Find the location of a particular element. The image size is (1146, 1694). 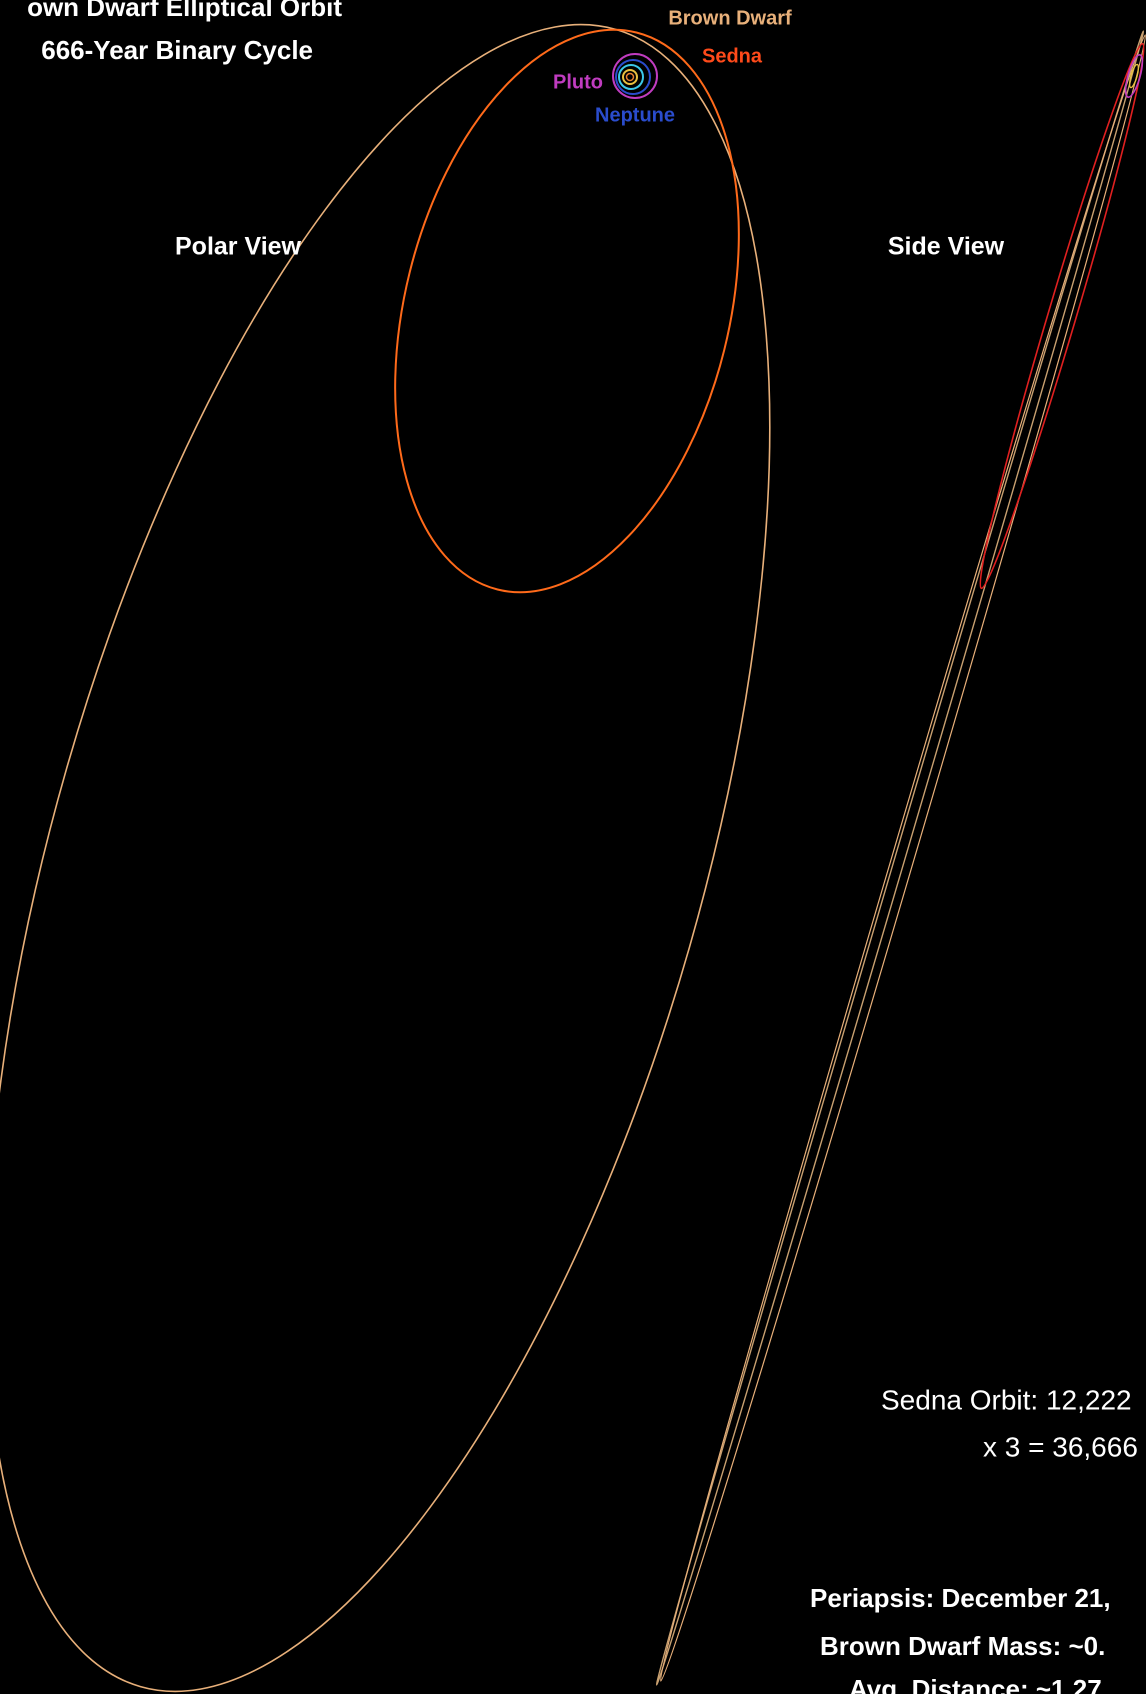

times-three-note: x 3 = 36,666 is located at coordinates (1060, 1446).